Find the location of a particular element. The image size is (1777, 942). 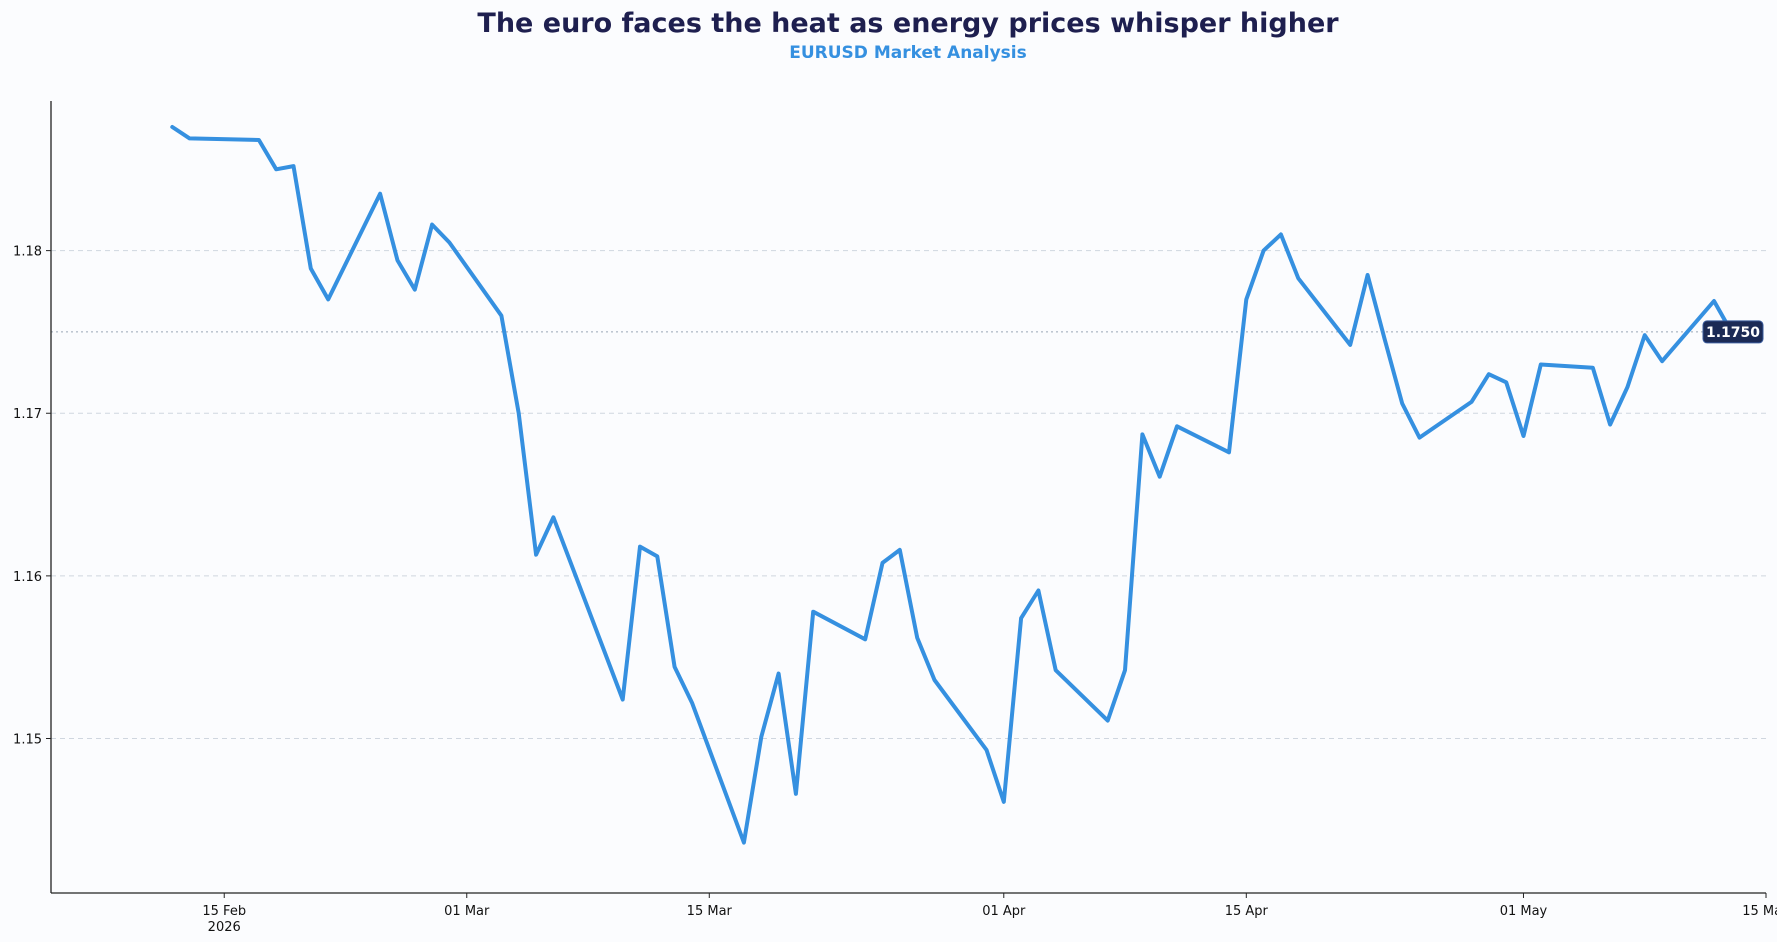

x-tick-label: 15 Feb is located at coordinates (224, 911).